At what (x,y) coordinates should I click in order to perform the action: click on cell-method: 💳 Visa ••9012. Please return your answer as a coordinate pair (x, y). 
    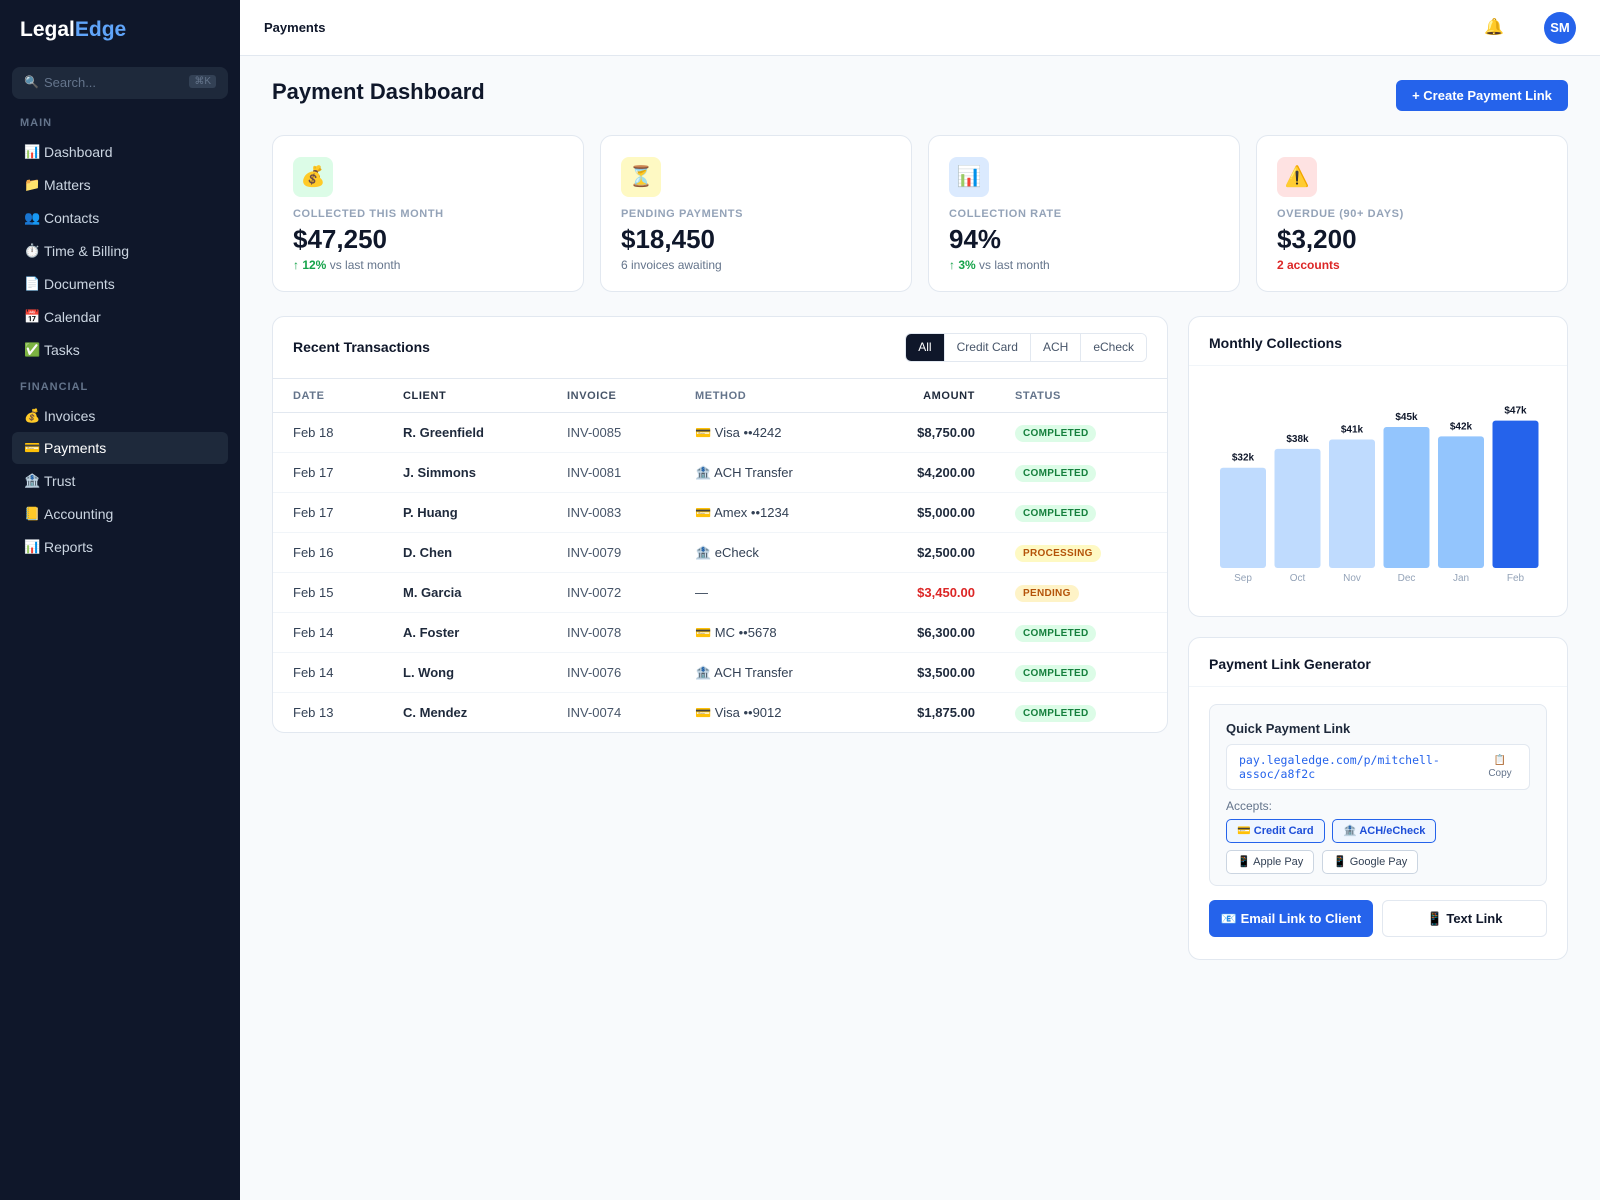
    Looking at the image, I should click on (738, 712).